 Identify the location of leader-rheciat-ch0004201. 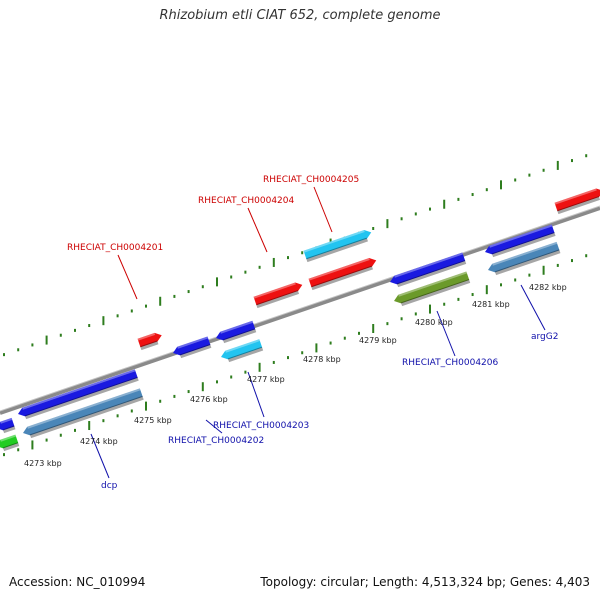
(127, 277).